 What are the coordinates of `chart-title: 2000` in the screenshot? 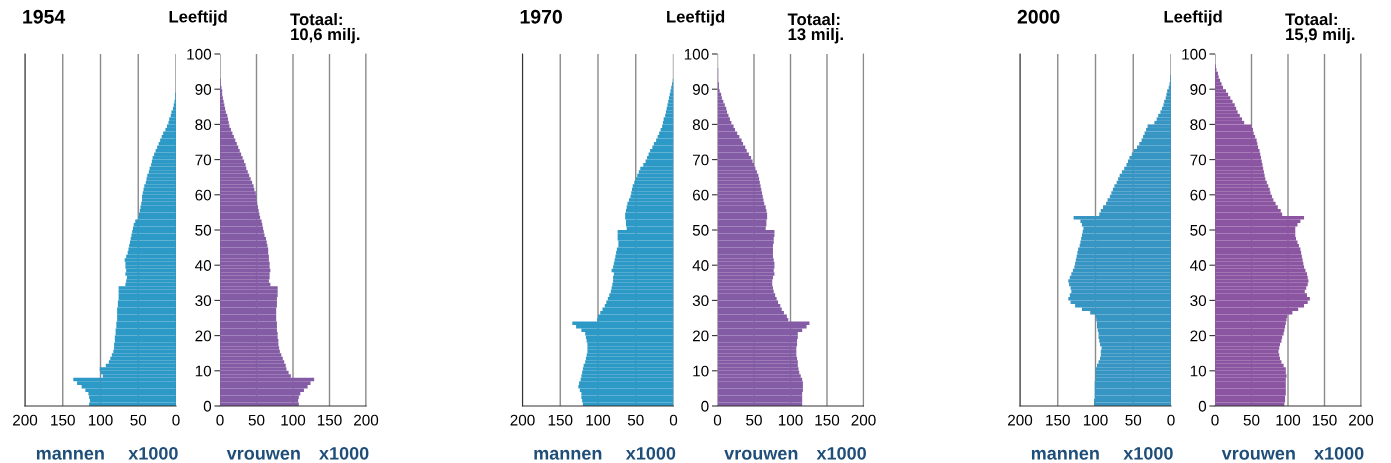 It's located at (1038, 16).